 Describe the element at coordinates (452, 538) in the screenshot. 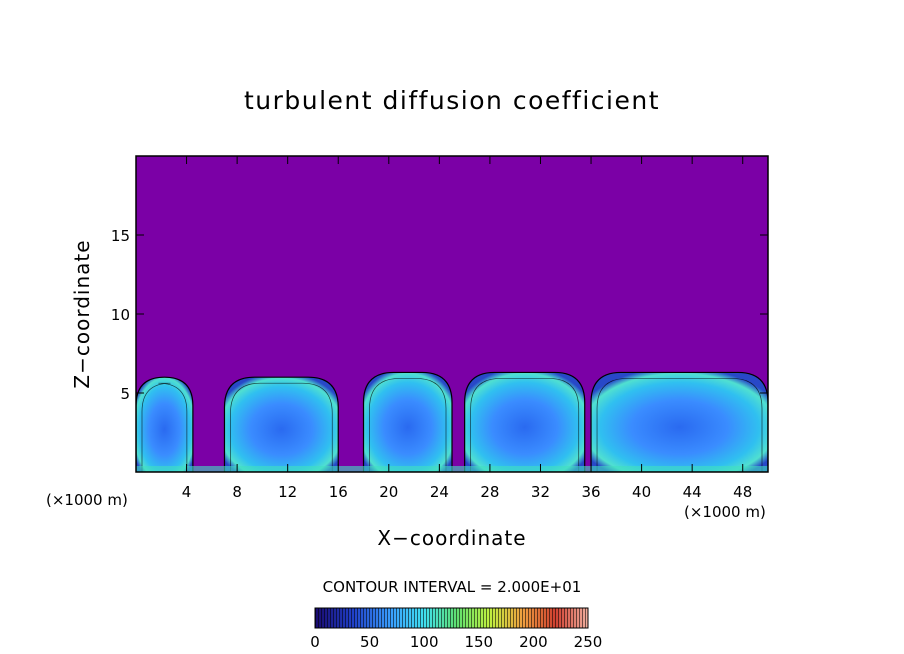

I see `x-axis-label: X−coordinate` at that location.